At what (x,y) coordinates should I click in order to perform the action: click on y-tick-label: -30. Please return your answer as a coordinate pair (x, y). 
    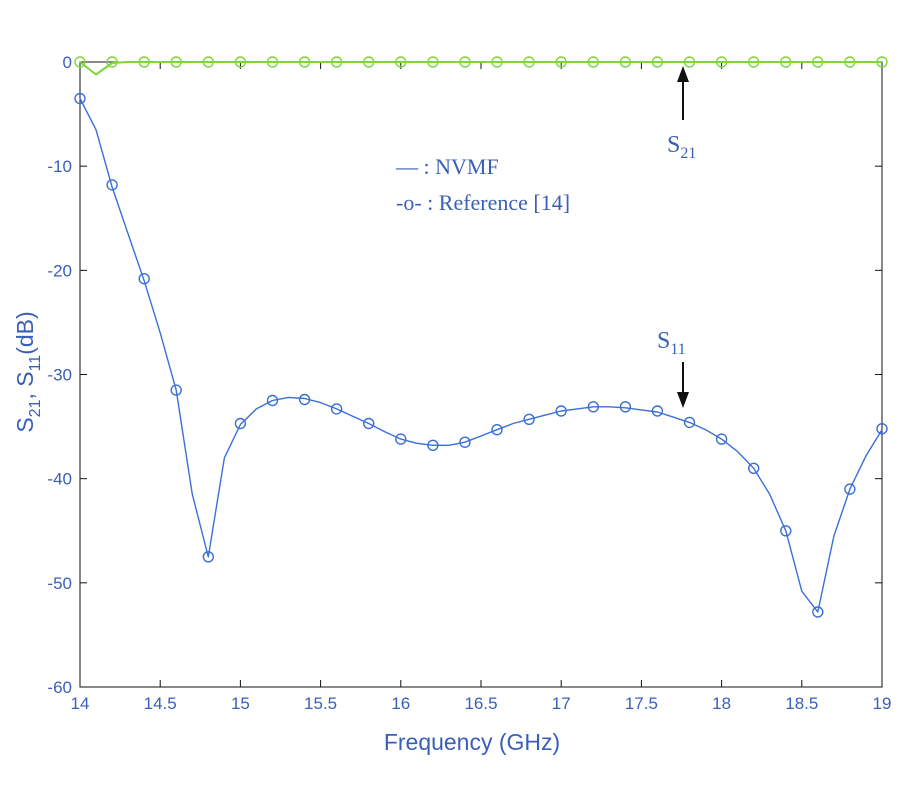
    Looking at the image, I should click on (59, 375).